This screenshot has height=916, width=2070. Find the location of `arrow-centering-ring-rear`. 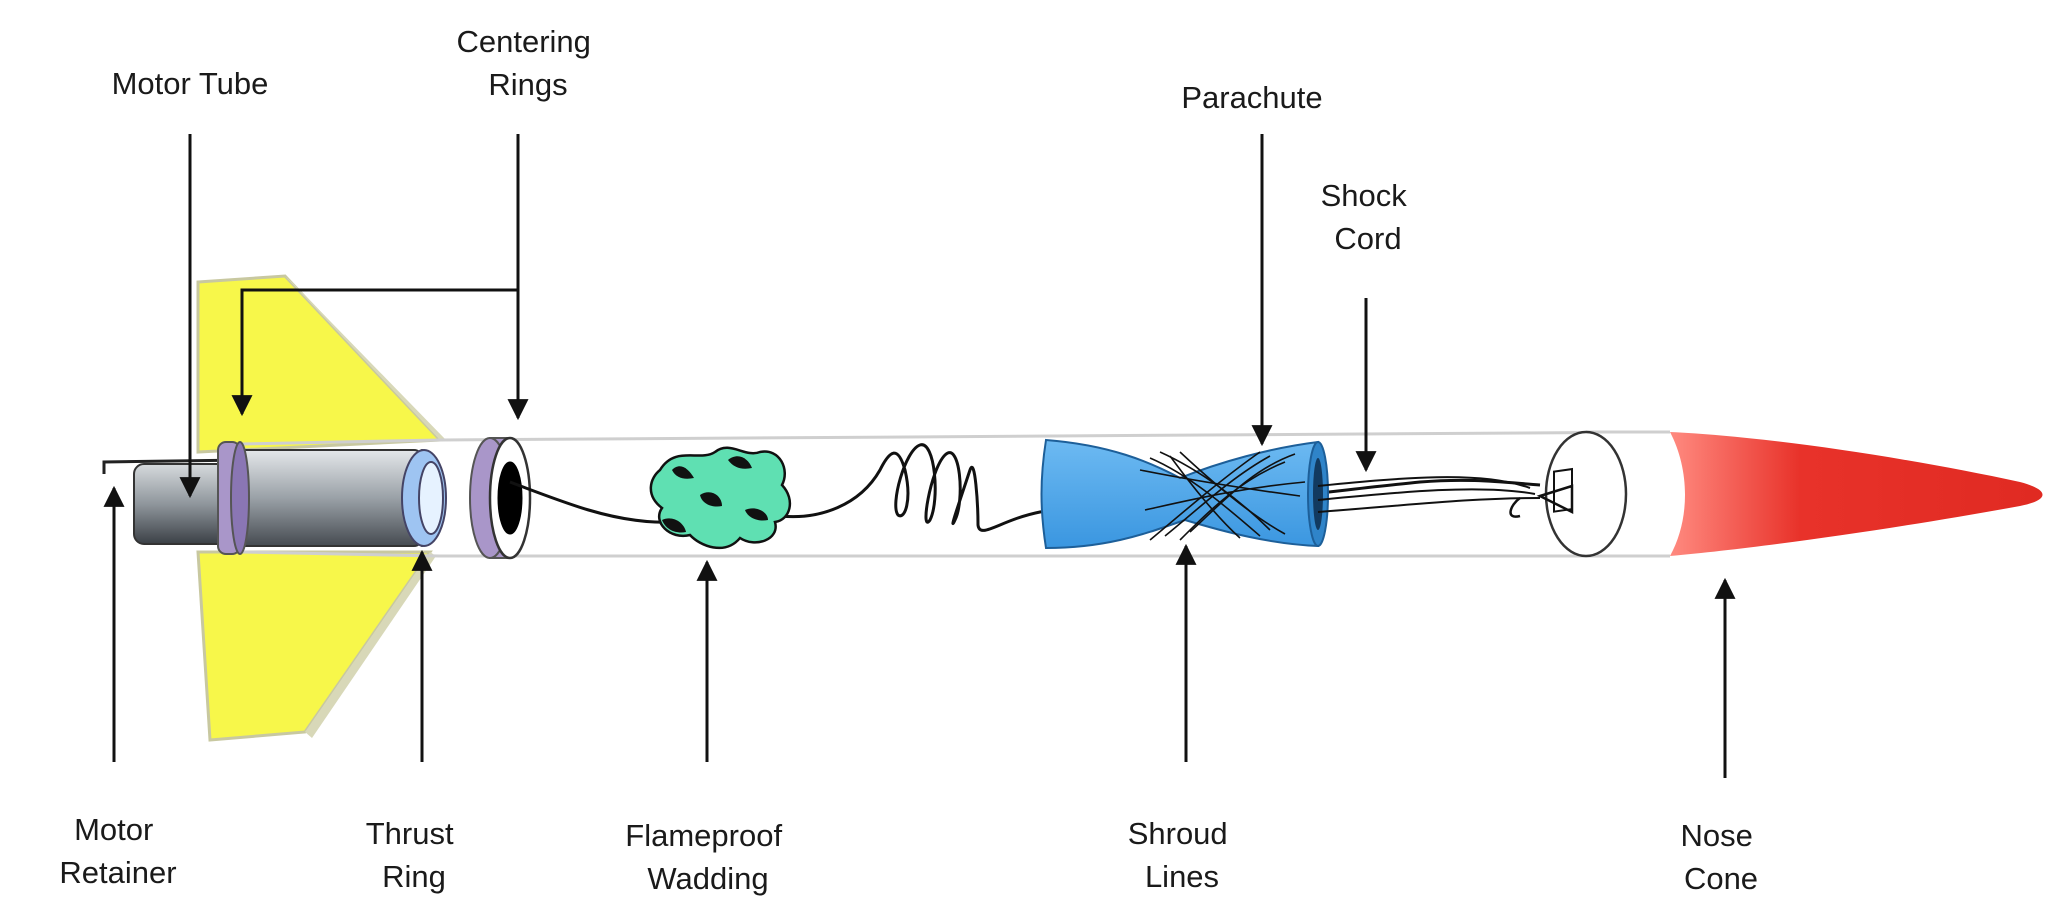

arrow-centering-ring-rear is located at coordinates (374, 352).